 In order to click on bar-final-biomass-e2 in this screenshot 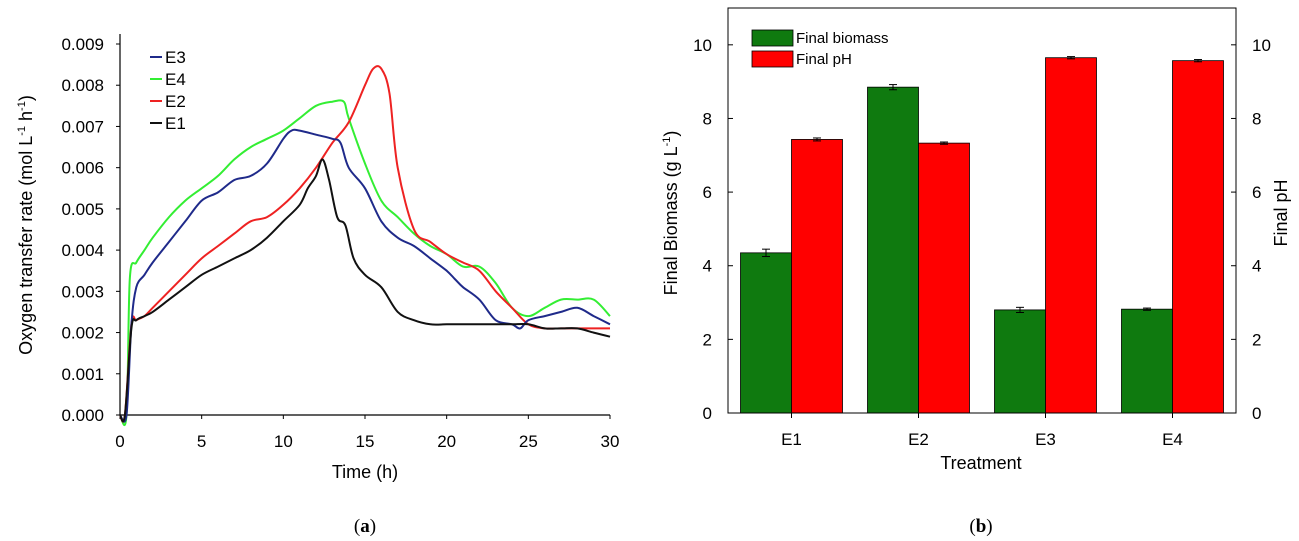, I will do `click(893, 250)`.